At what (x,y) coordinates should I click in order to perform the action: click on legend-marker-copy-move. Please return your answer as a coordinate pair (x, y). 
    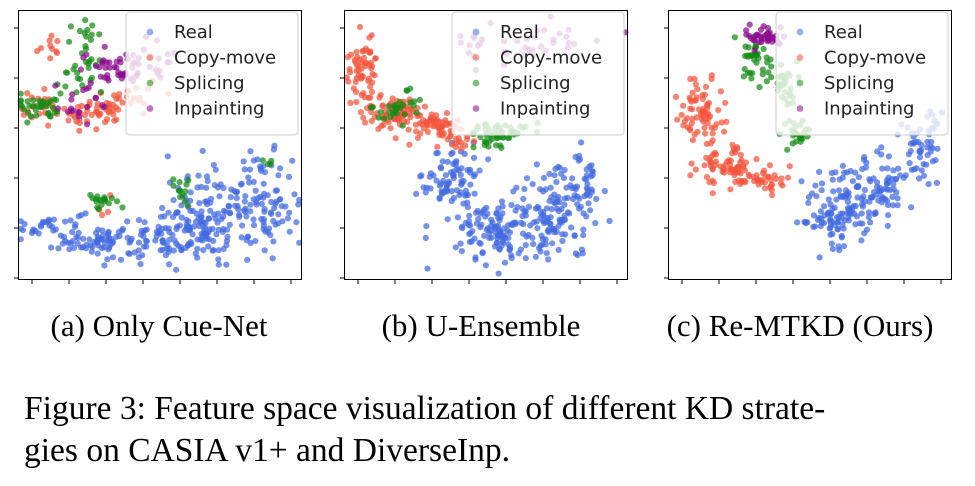
    Looking at the image, I should click on (800, 57).